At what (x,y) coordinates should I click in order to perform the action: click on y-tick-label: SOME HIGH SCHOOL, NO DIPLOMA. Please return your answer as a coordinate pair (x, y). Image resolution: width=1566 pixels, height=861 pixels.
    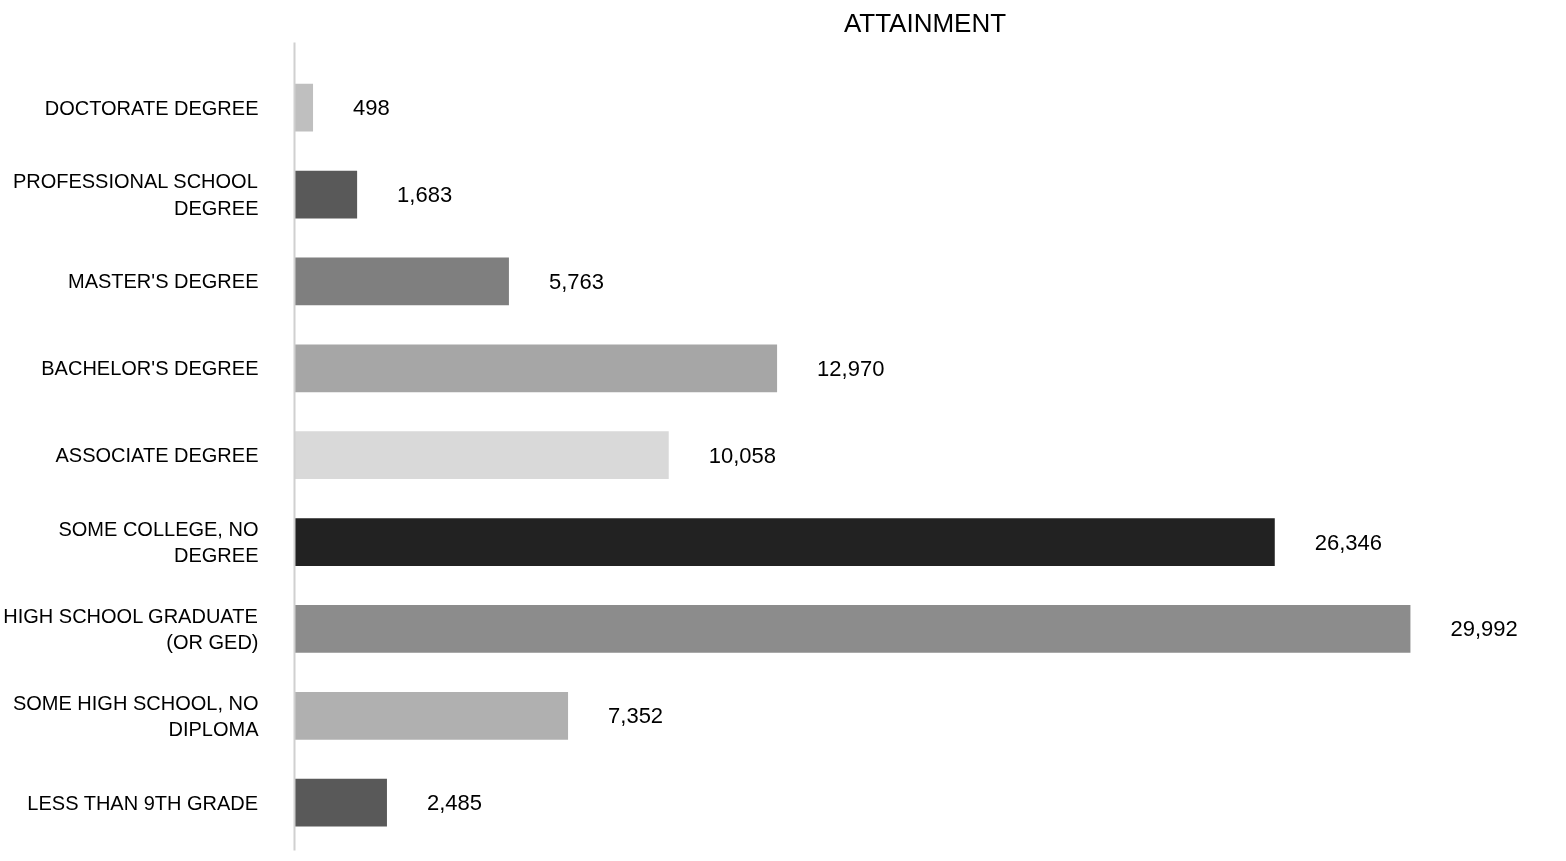
    Looking at the image, I should click on (136, 716).